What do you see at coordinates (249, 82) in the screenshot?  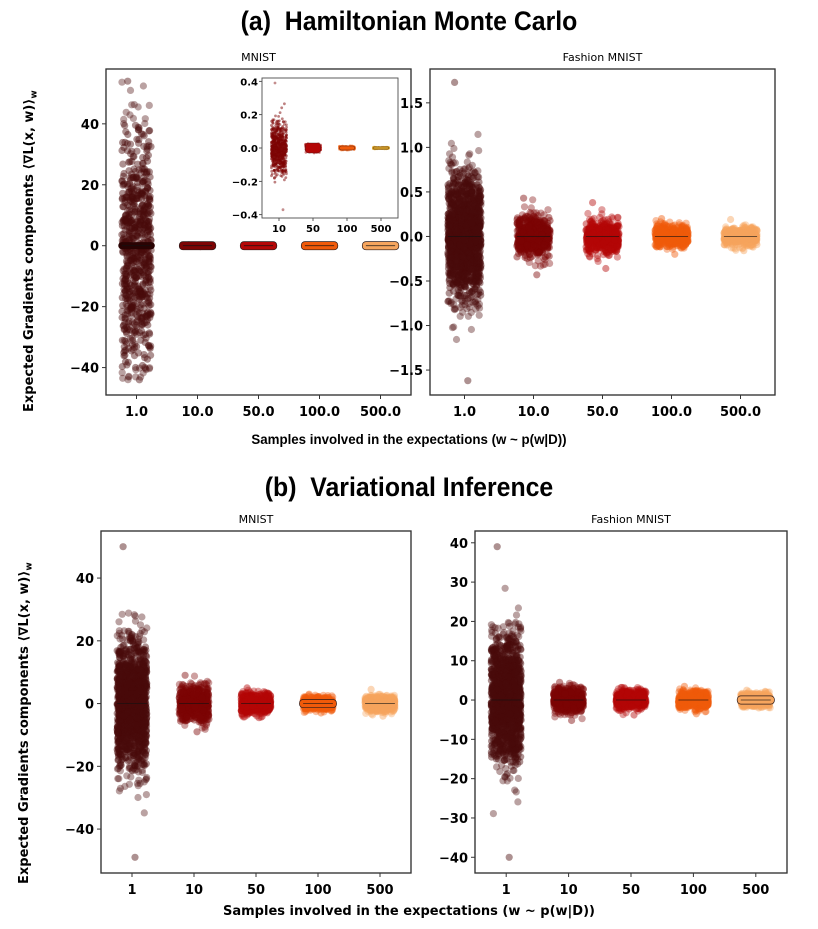 I see `inset-y-tick-label: 0.4` at bounding box center [249, 82].